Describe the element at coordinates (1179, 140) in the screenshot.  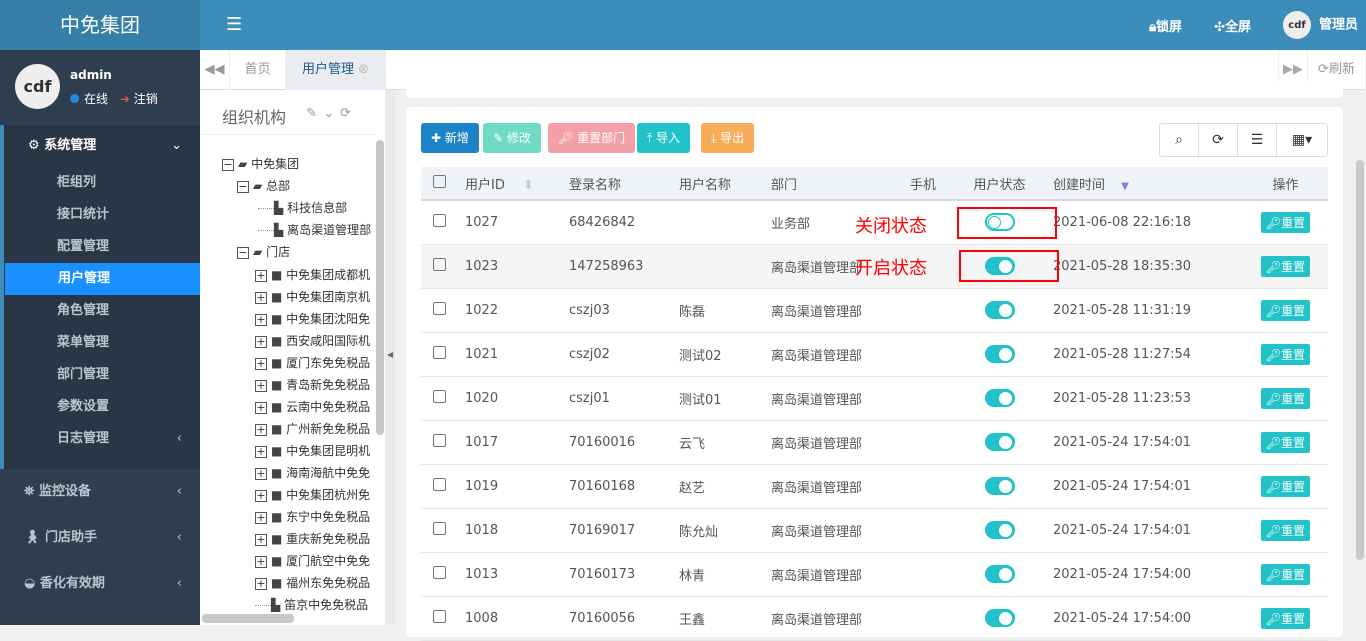
I see `search-icon: ⌕` at that location.